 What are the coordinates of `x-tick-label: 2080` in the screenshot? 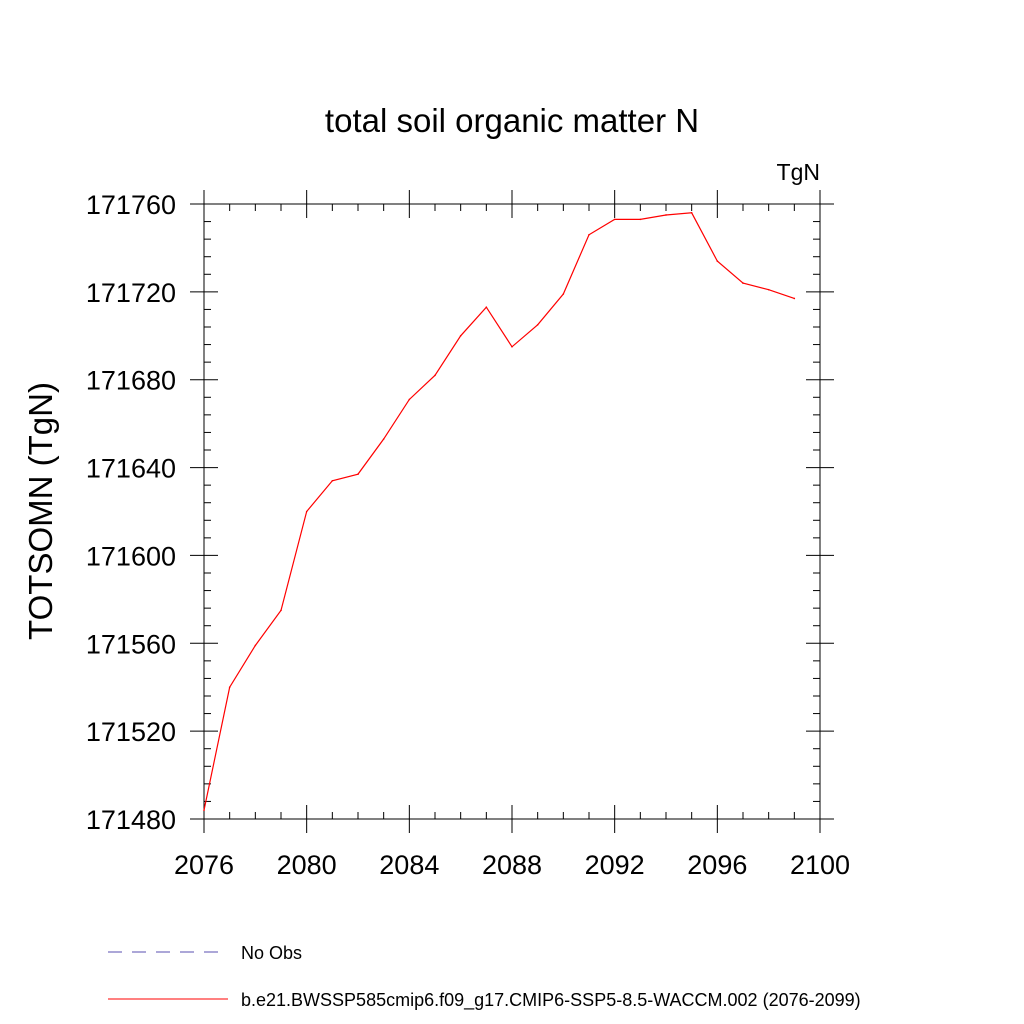 It's located at (307, 865).